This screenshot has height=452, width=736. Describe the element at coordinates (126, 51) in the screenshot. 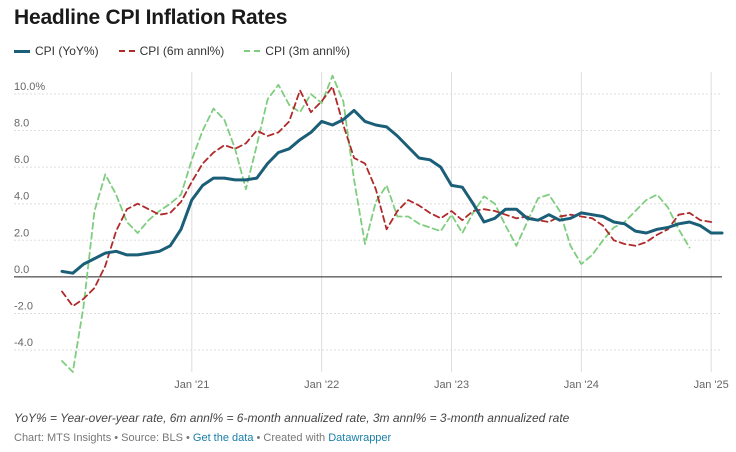

I see `legend-swatch-6m` at that location.